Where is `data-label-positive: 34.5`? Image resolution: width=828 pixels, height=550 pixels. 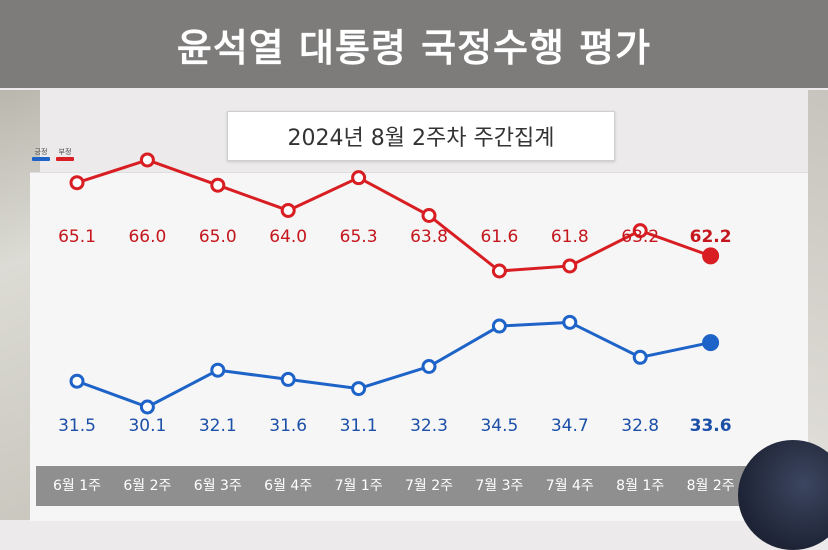
data-label-positive: 34.5 is located at coordinates (499, 426).